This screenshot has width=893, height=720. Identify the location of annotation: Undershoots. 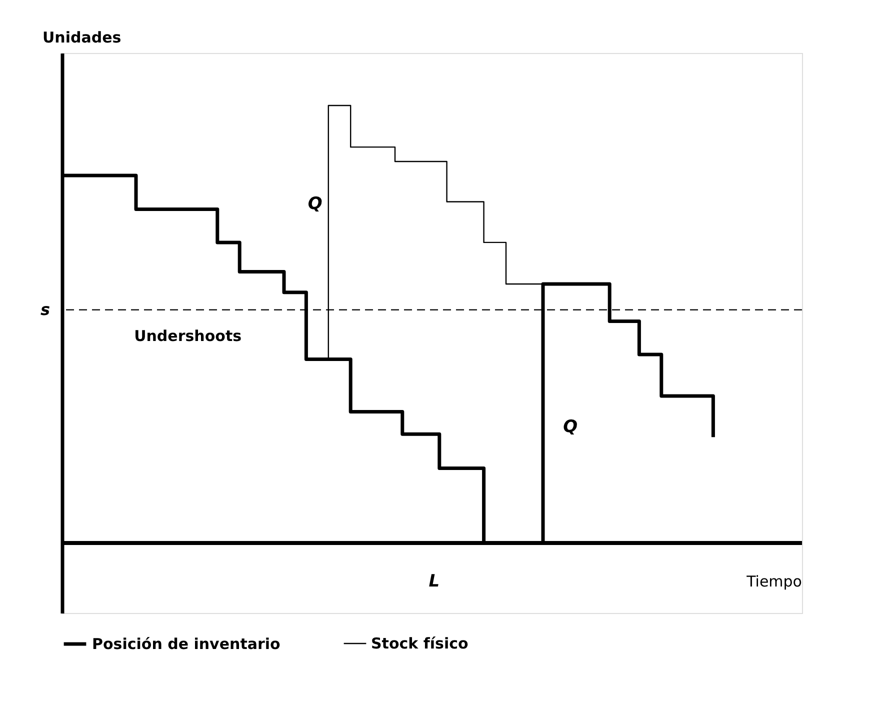
(188, 335).